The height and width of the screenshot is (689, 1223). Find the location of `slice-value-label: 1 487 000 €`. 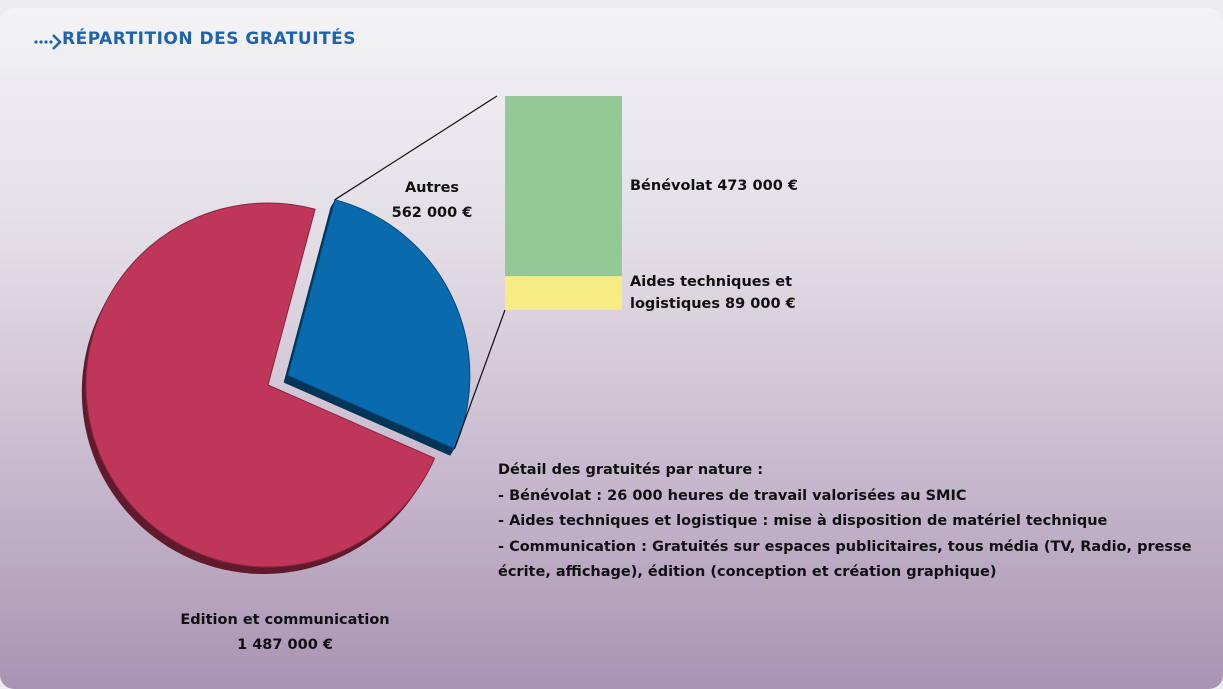

slice-value-label: 1 487 000 € is located at coordinates (285, 645).